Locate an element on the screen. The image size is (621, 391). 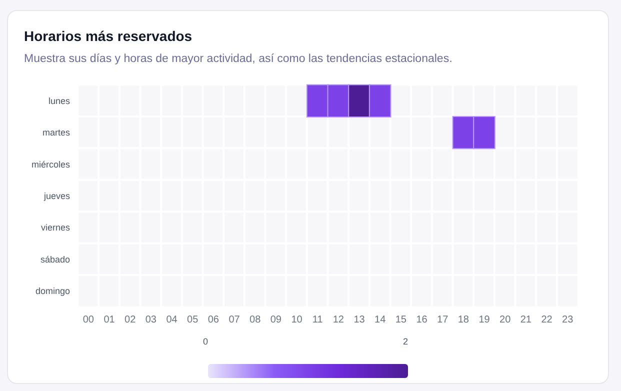
x-tick-label: 22 is located at coordinates (547, 320).